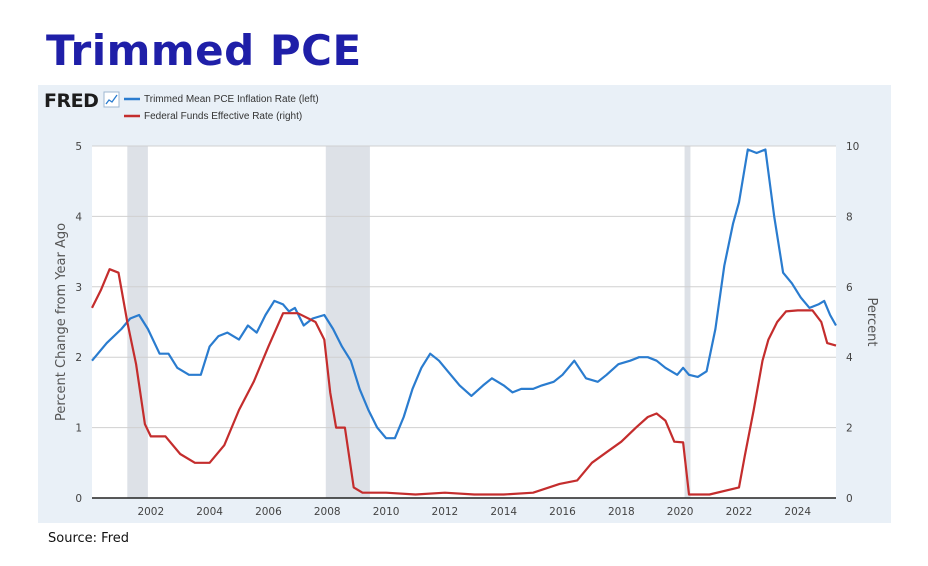  Describe the element at coordinates (209, 512) in the screenshot. I see `x-tick-label: 2004` at that location.